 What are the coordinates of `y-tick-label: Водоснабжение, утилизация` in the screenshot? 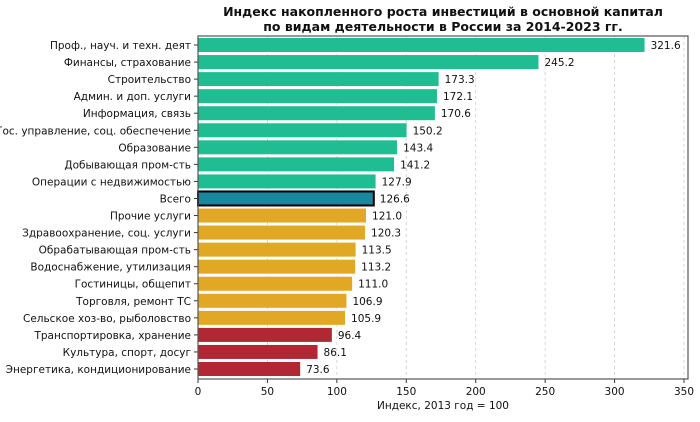 It's located at (110, 268).